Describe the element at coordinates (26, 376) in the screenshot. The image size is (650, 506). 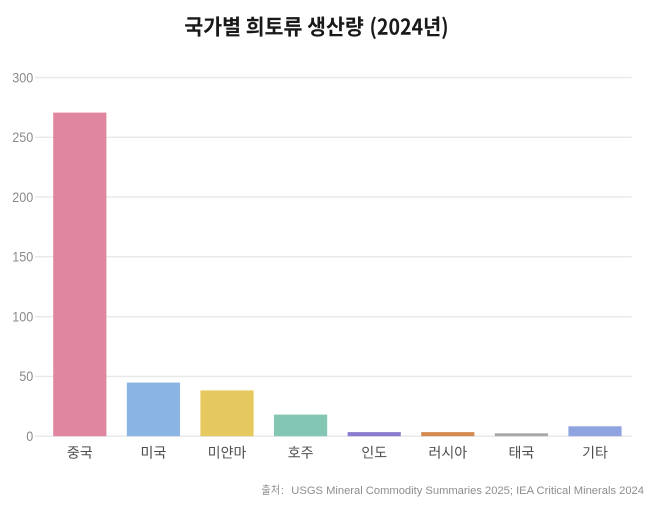
I see `svg-text: 50` at that location.